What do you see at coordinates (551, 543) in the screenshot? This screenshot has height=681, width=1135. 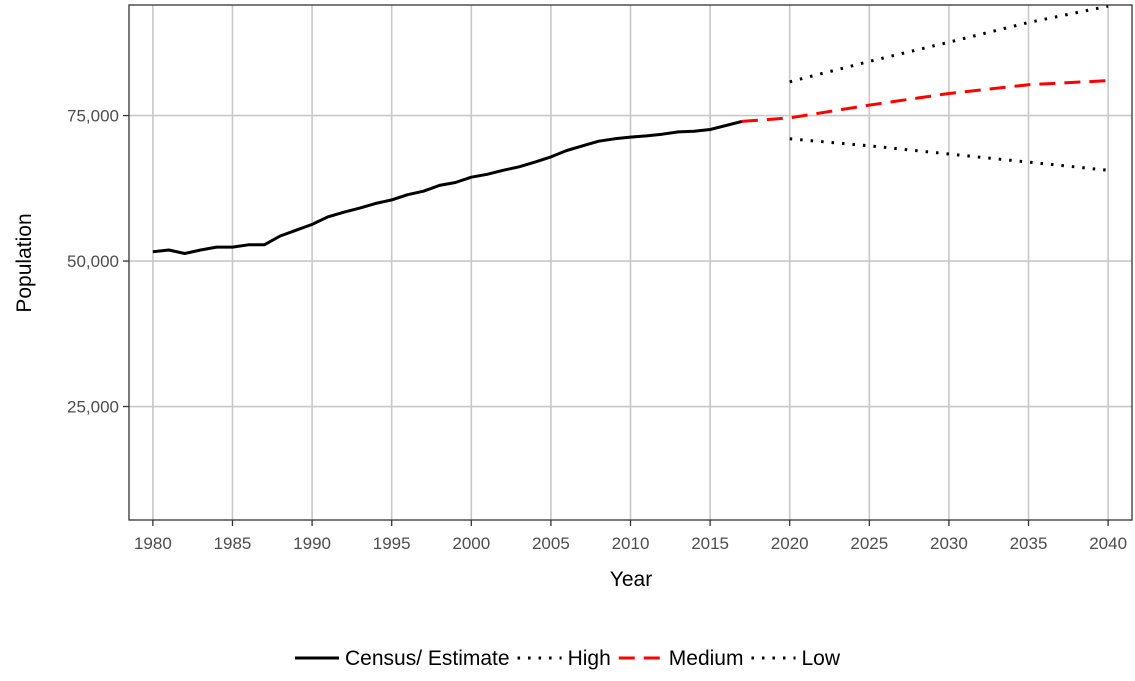 I see `x-tick-label: 2005` at bounding box center [551, 543].